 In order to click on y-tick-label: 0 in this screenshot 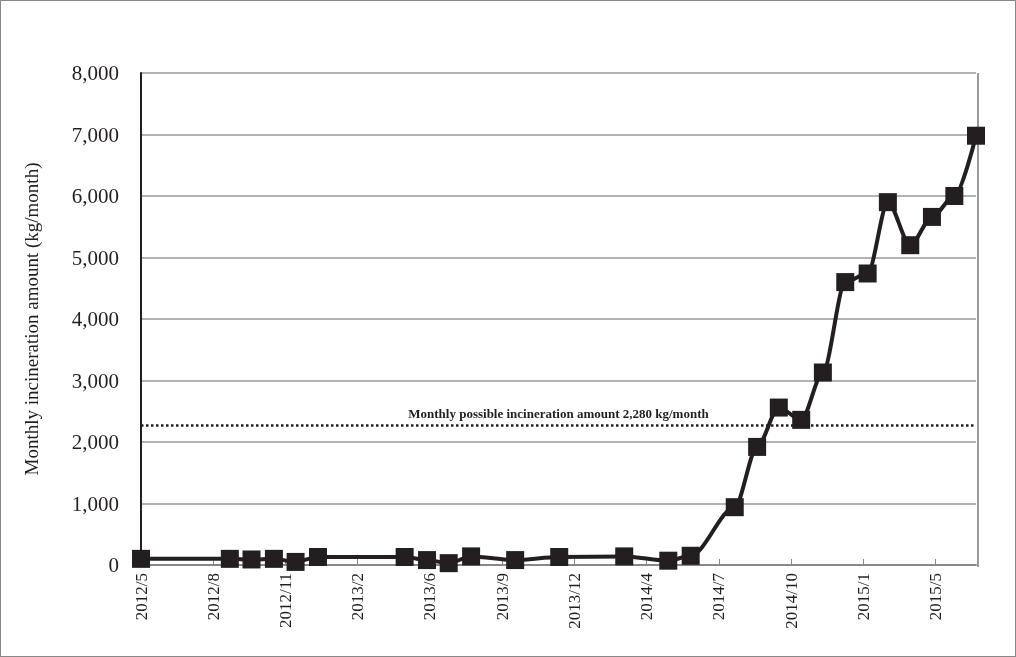, I will do `click(113, 565)`.